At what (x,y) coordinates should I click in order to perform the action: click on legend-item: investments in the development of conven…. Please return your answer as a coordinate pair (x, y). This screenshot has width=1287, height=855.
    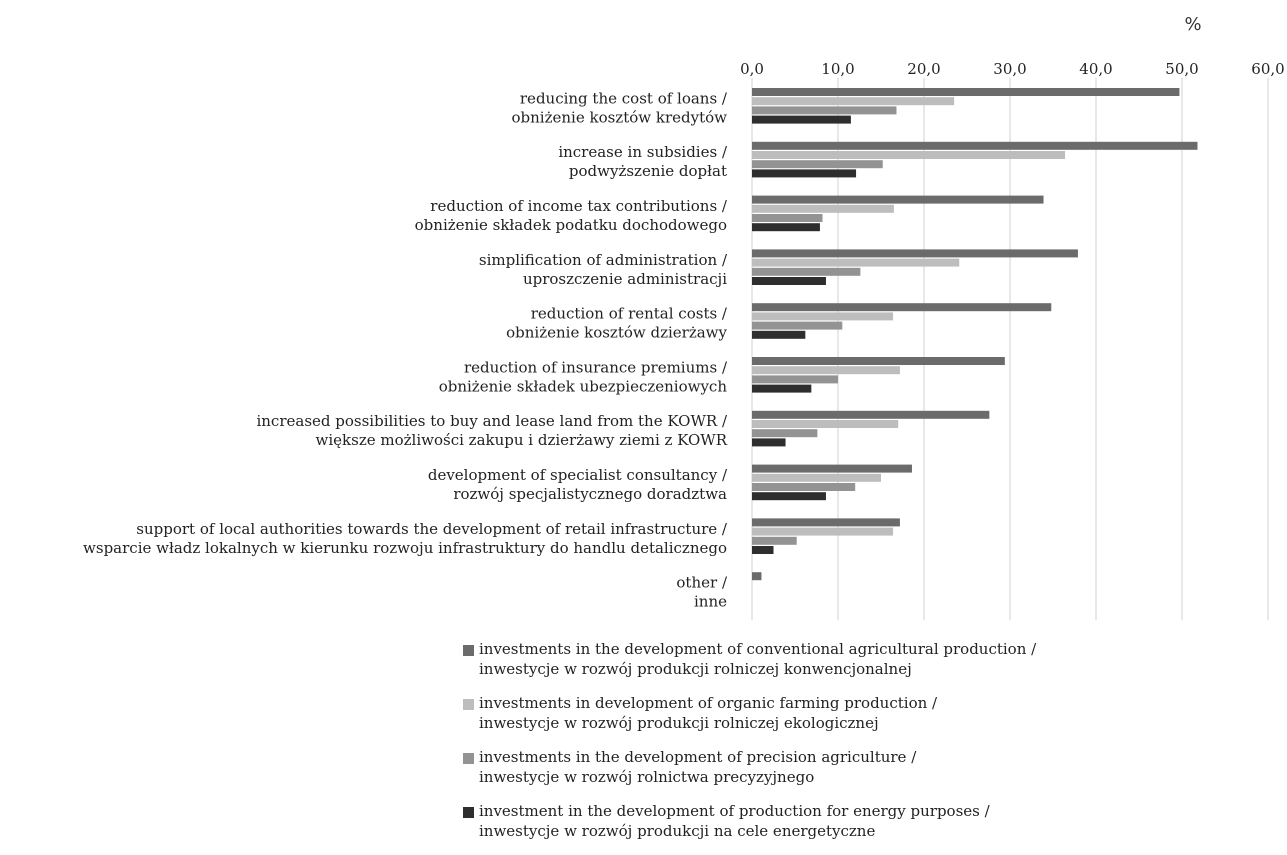
    Looking at the image, I should click on (853, 659).